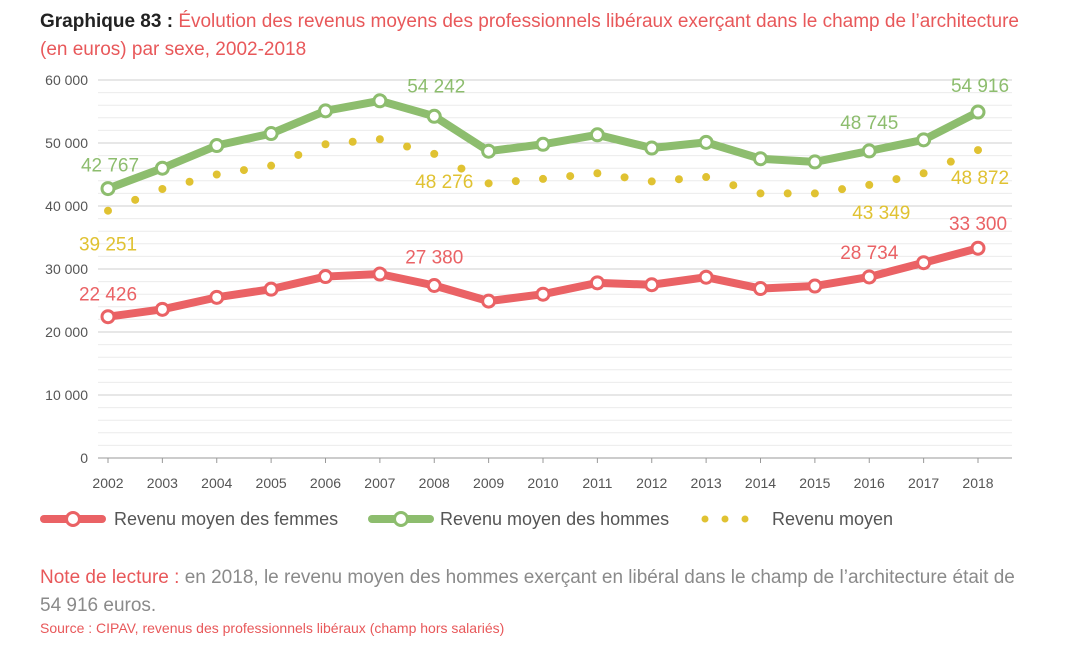 The width and height of the screenshot is (1065, 650). What do you see at coordinates (543, 282) in the screenshot?
I see `series-revenu-moyen-des-femmes` at bounding box center [543, 282].